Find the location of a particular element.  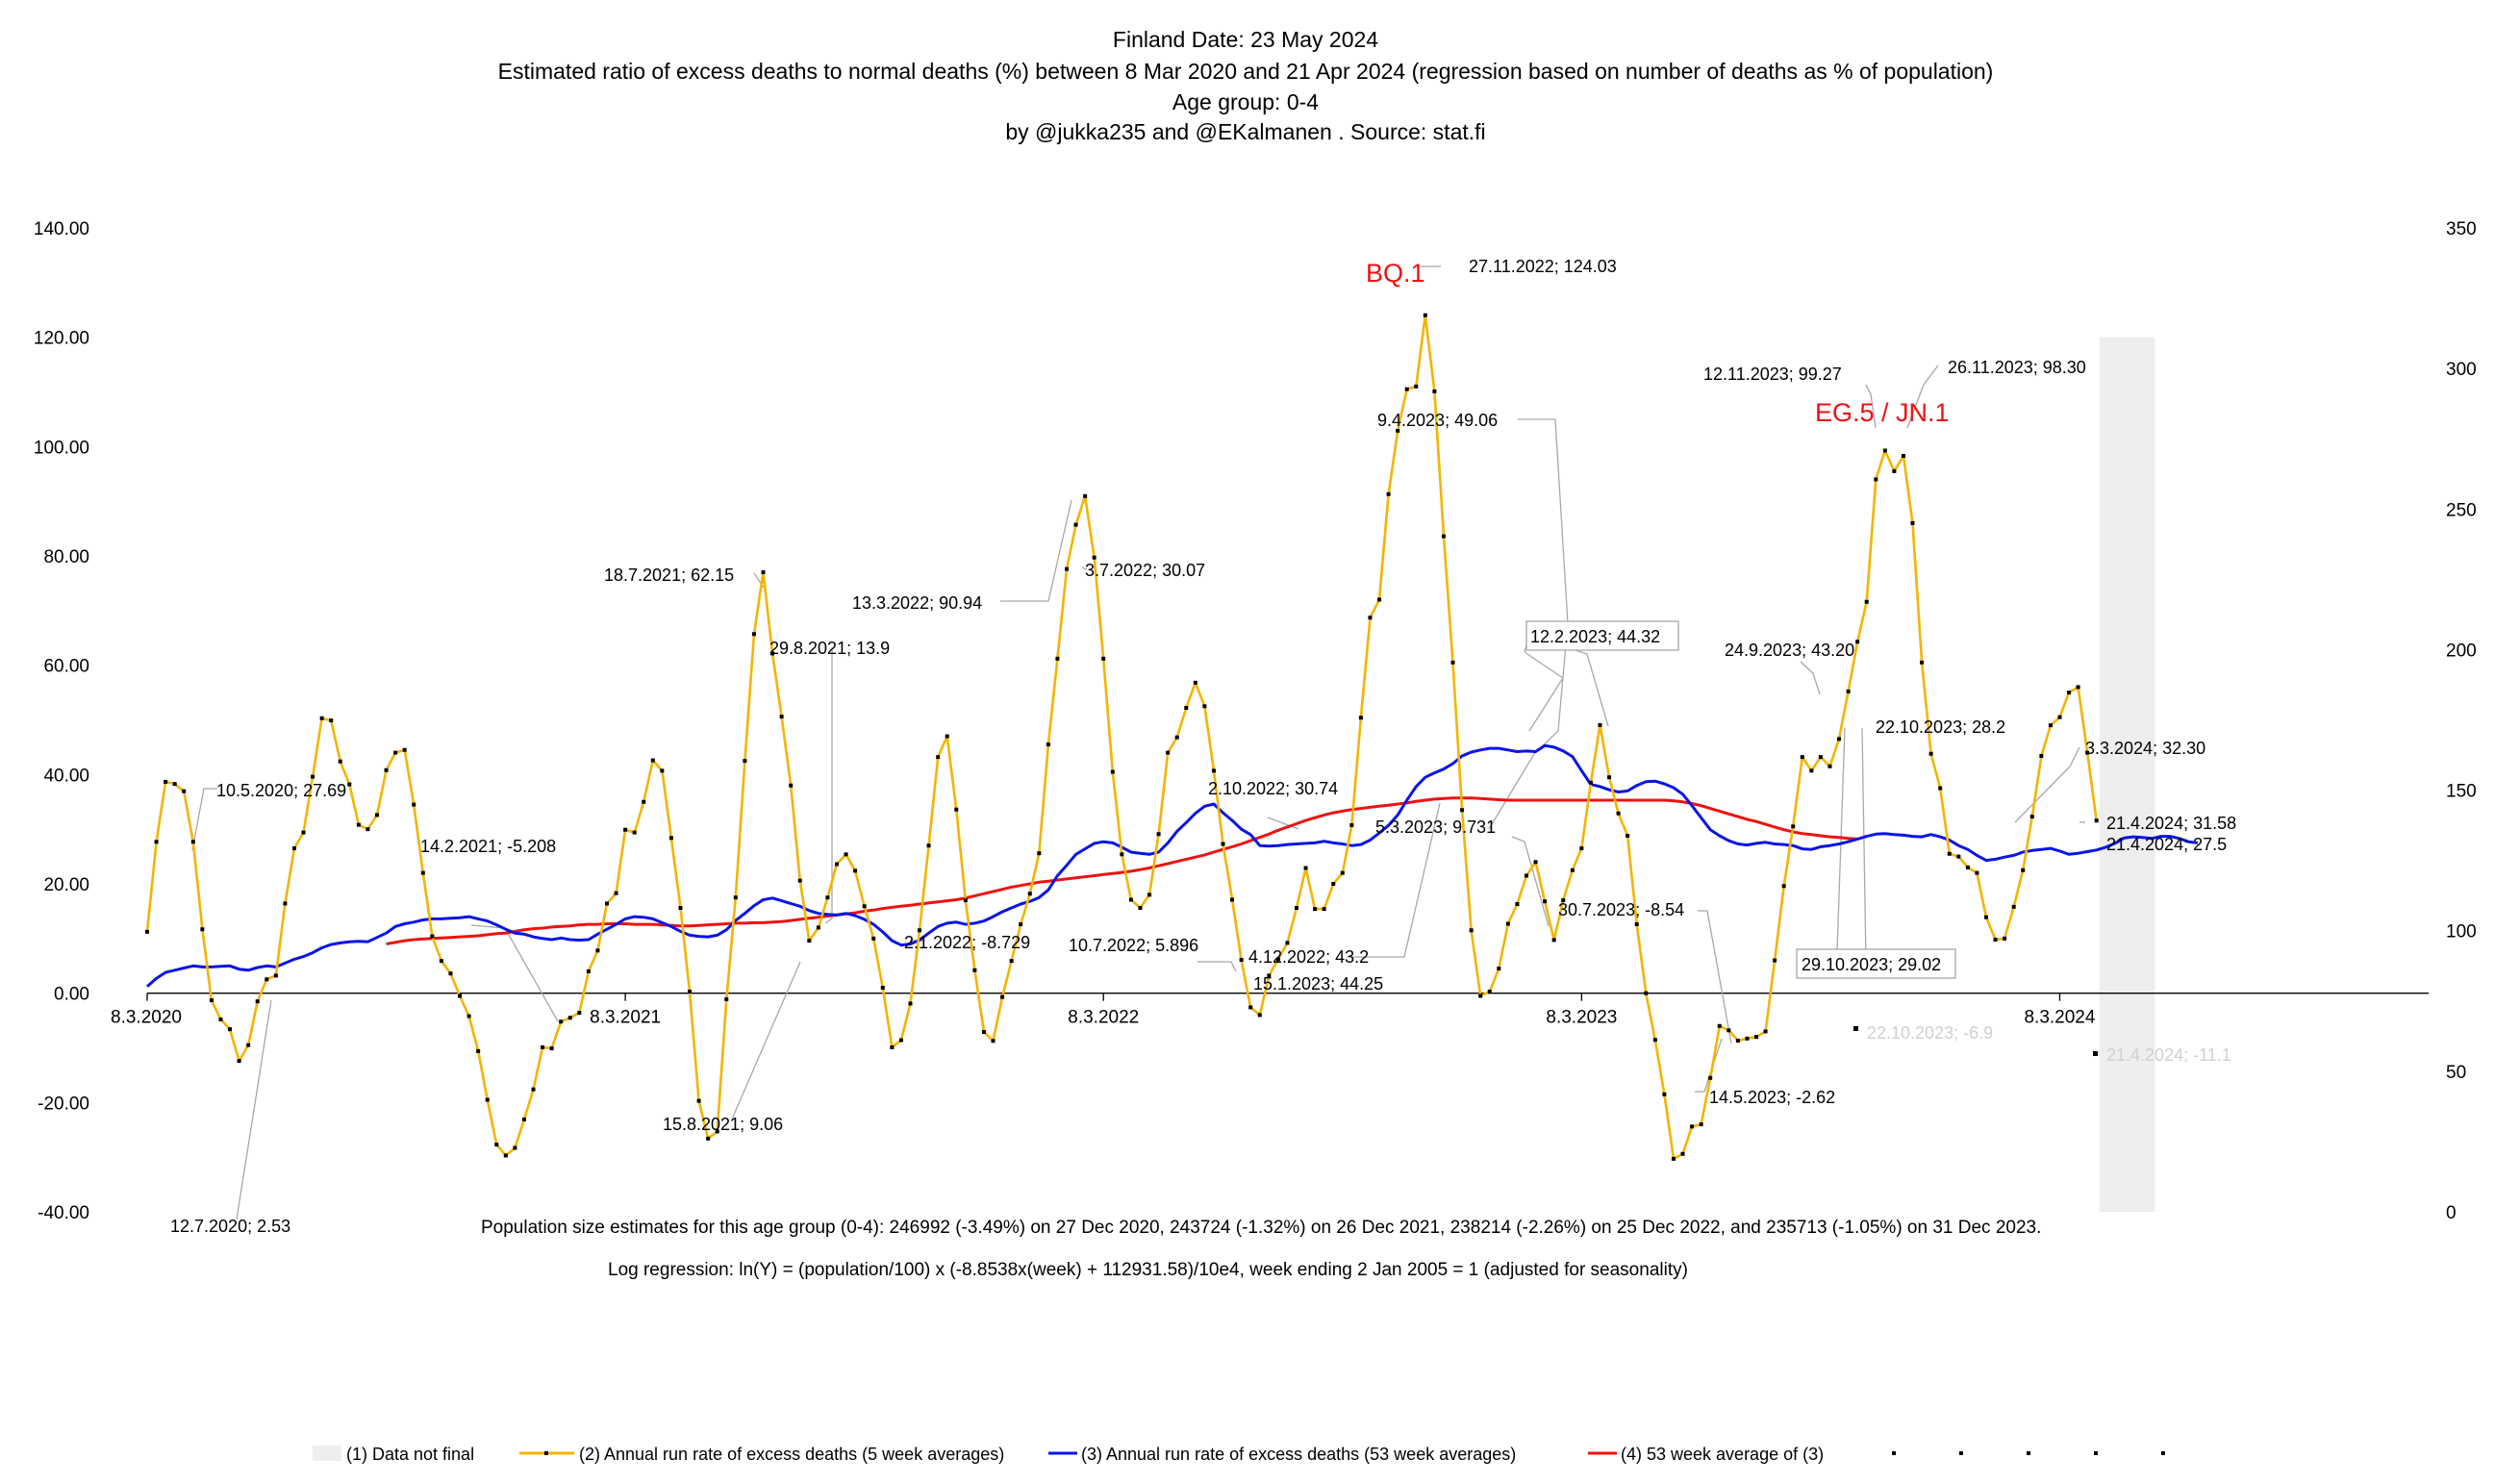

title-line-3: Age group: 0-4 is located at coordinates (1245, 102).